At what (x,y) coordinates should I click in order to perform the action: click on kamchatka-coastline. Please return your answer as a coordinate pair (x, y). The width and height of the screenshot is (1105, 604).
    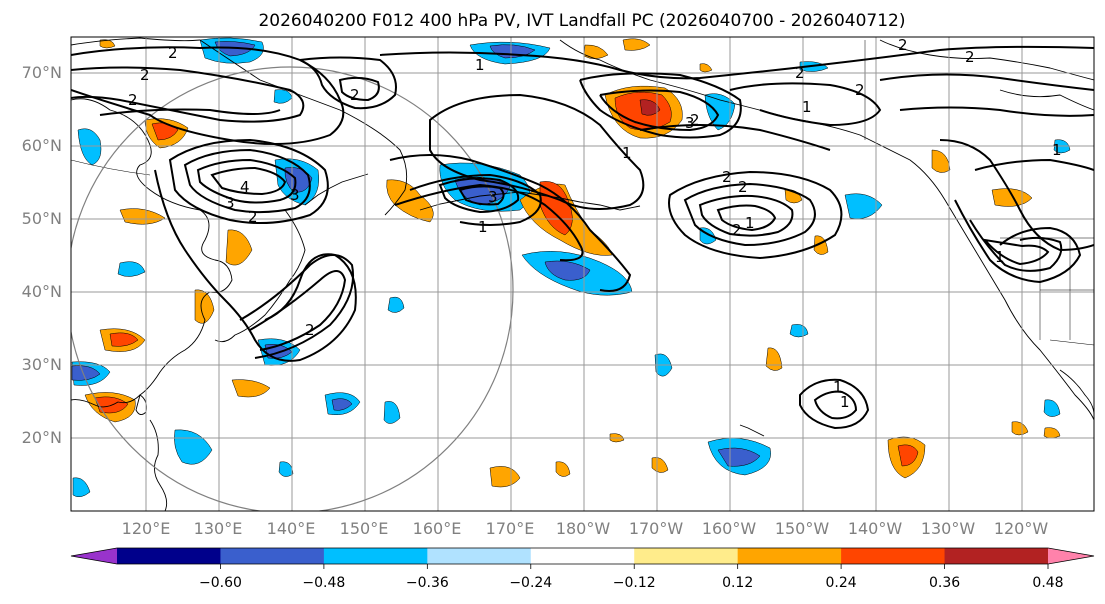
    Looking at the image, I should click on (303, 127).